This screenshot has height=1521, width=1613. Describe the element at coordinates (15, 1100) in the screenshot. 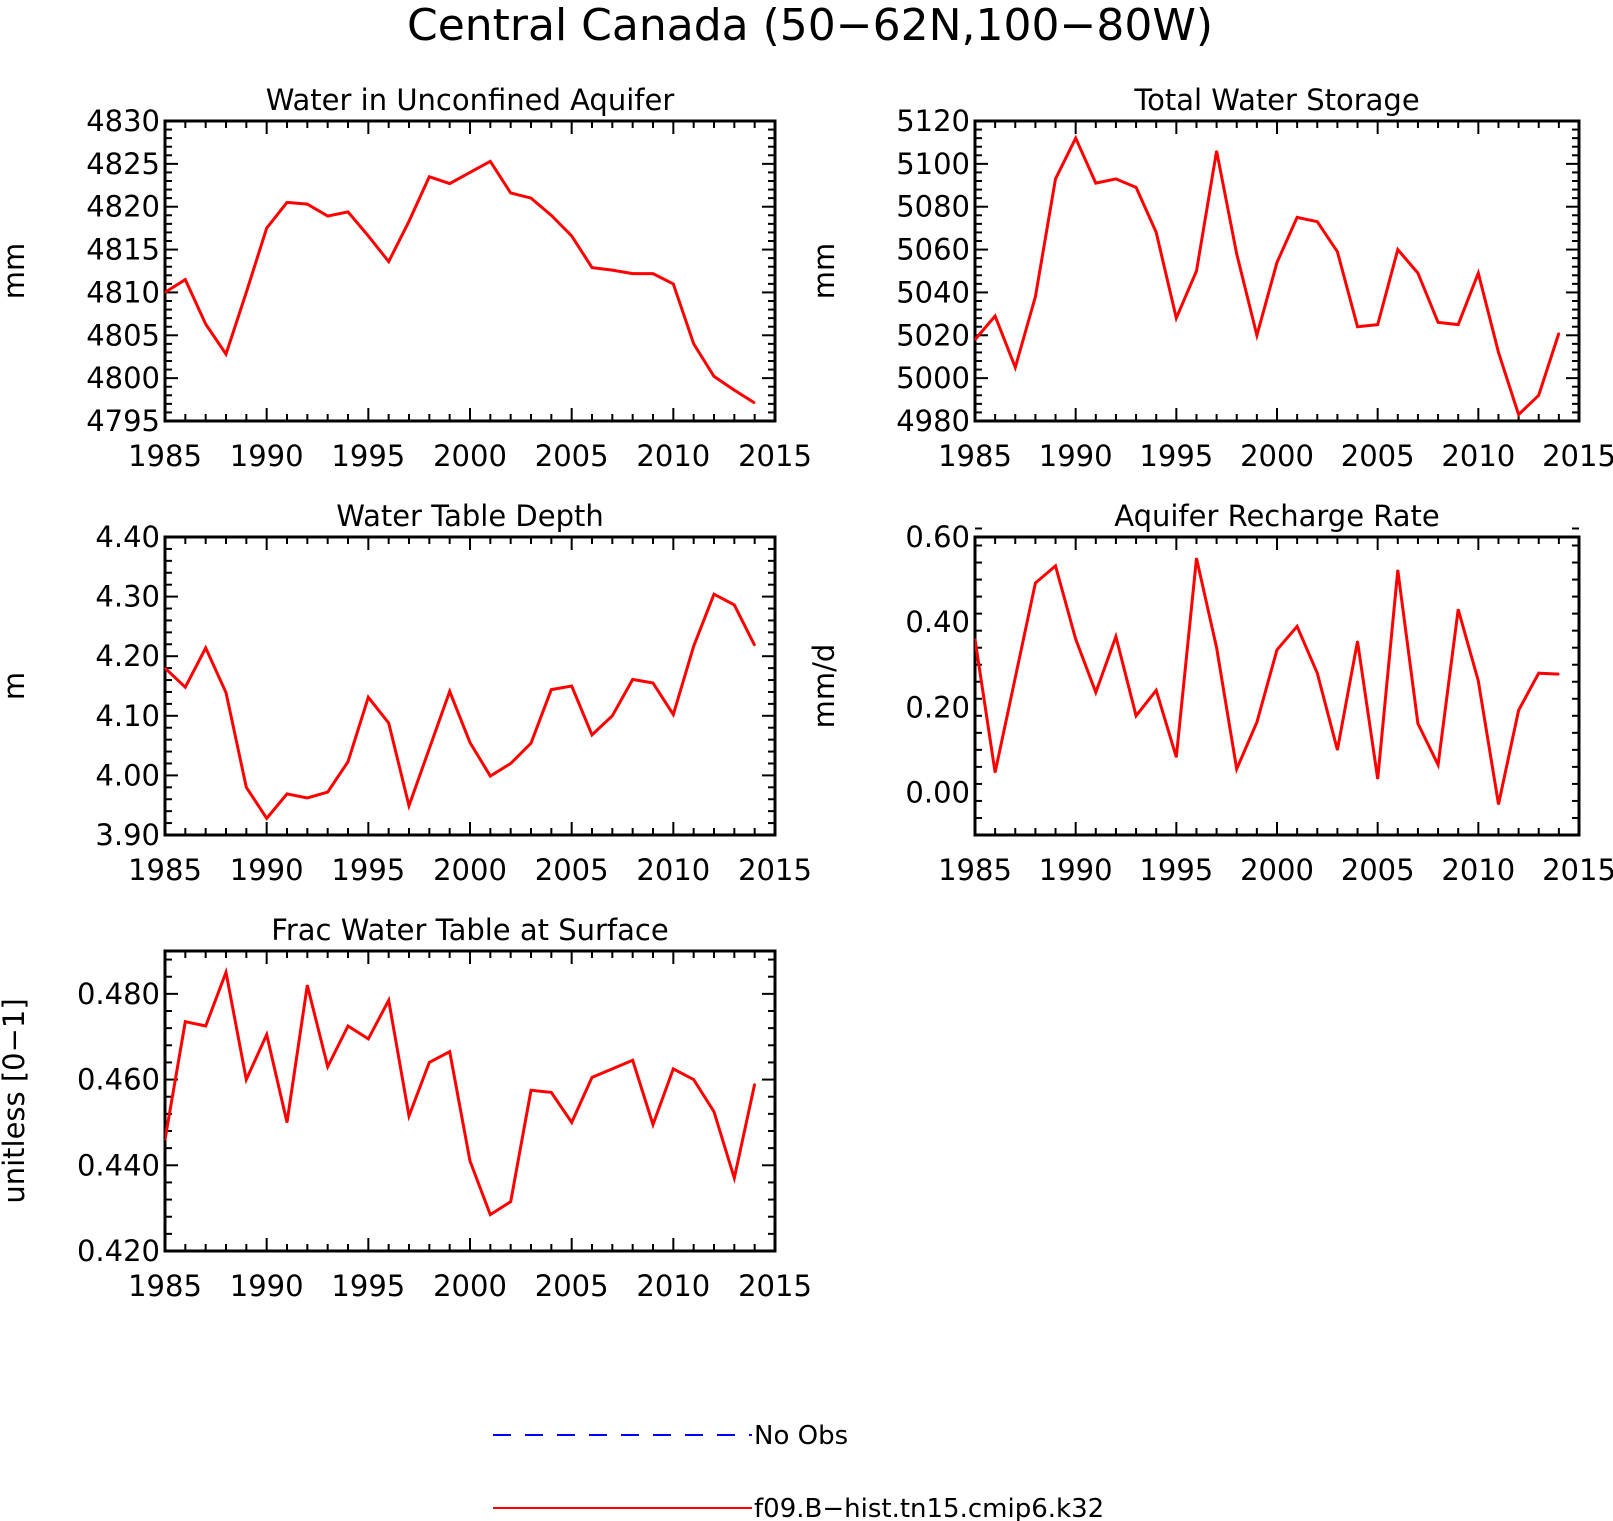

I see `y-axis-label: unitless [0−1]` at that location.